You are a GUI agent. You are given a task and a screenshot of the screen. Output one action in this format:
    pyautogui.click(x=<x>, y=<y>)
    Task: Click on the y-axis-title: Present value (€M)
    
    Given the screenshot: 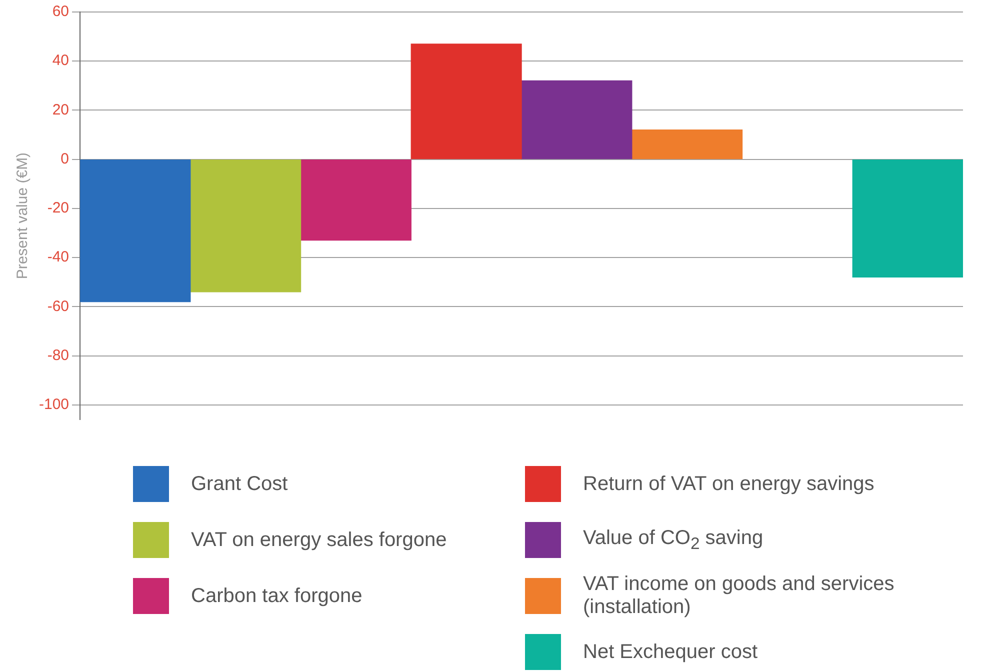 What is the action you would take?
    pyautogui.click(x=23, y=216)
    